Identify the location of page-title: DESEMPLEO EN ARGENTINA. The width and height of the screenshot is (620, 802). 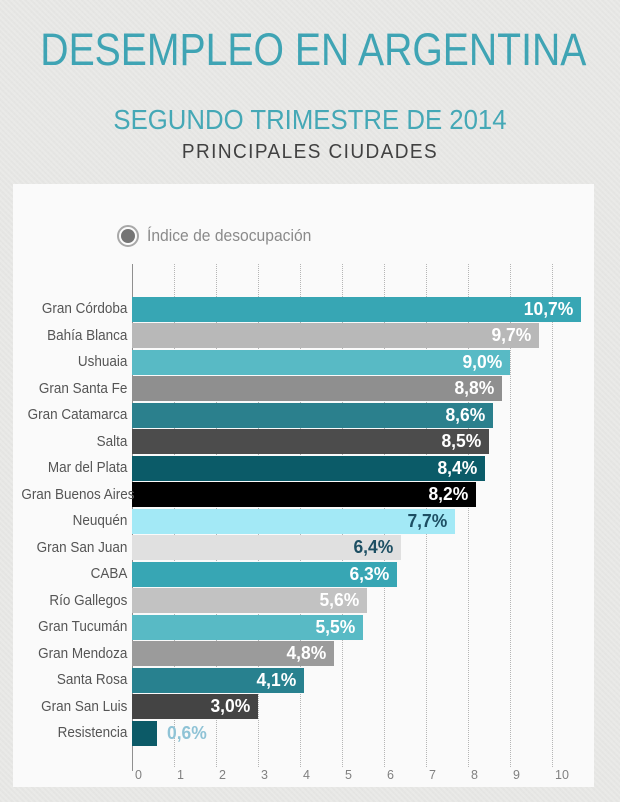
(313, 49).